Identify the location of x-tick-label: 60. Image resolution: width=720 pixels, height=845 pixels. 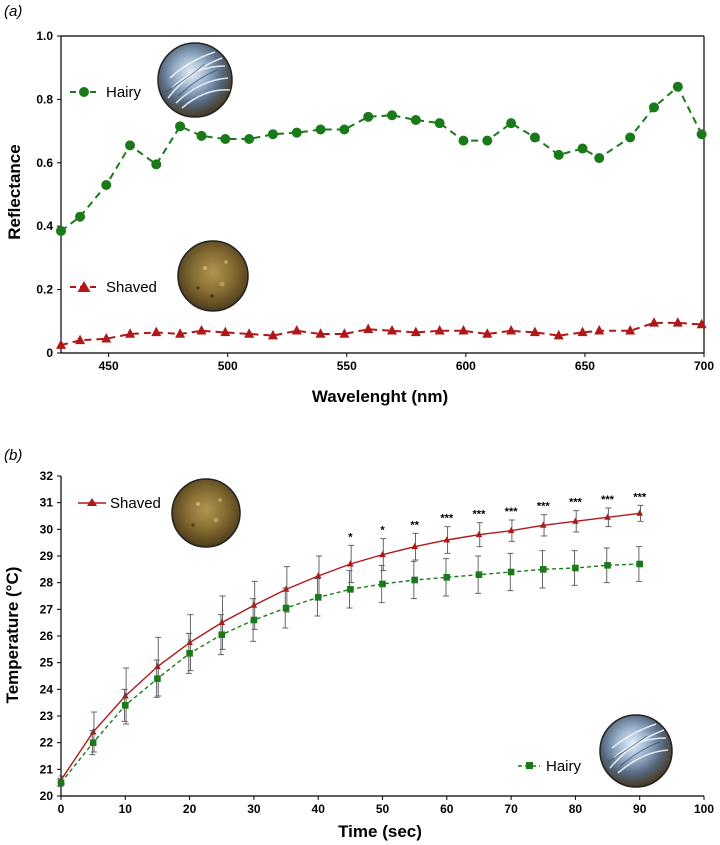
(447, 809).